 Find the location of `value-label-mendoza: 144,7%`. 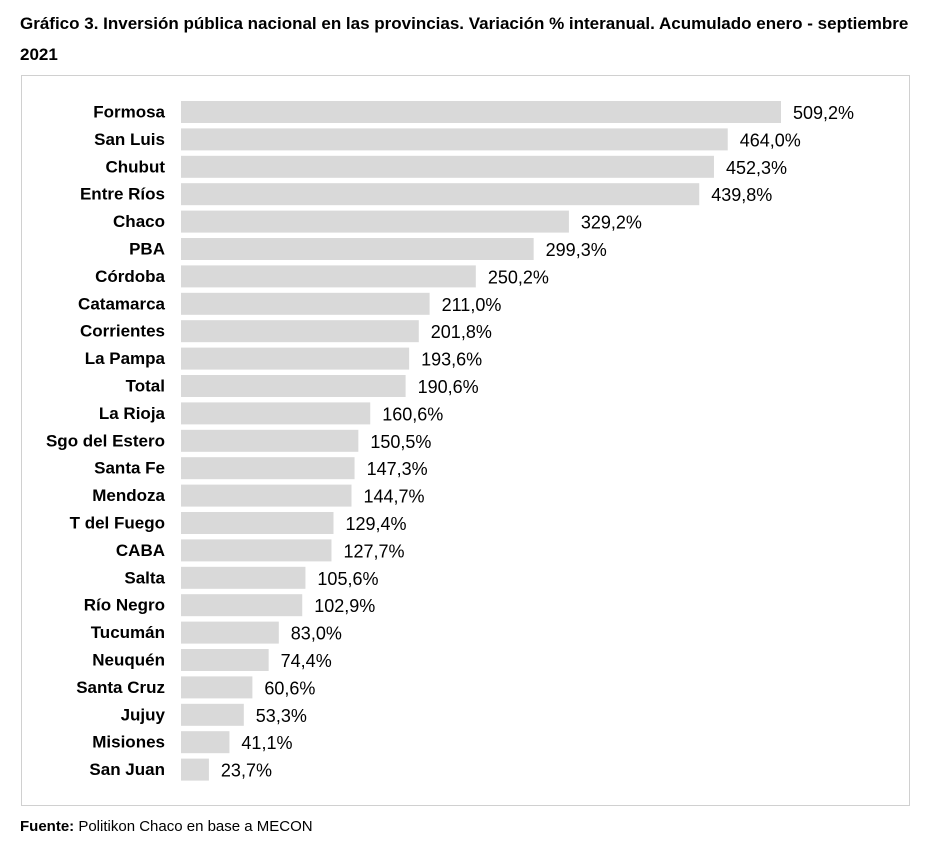

value-label-mendoza: 144,7% is located at coordinates (394, 497).